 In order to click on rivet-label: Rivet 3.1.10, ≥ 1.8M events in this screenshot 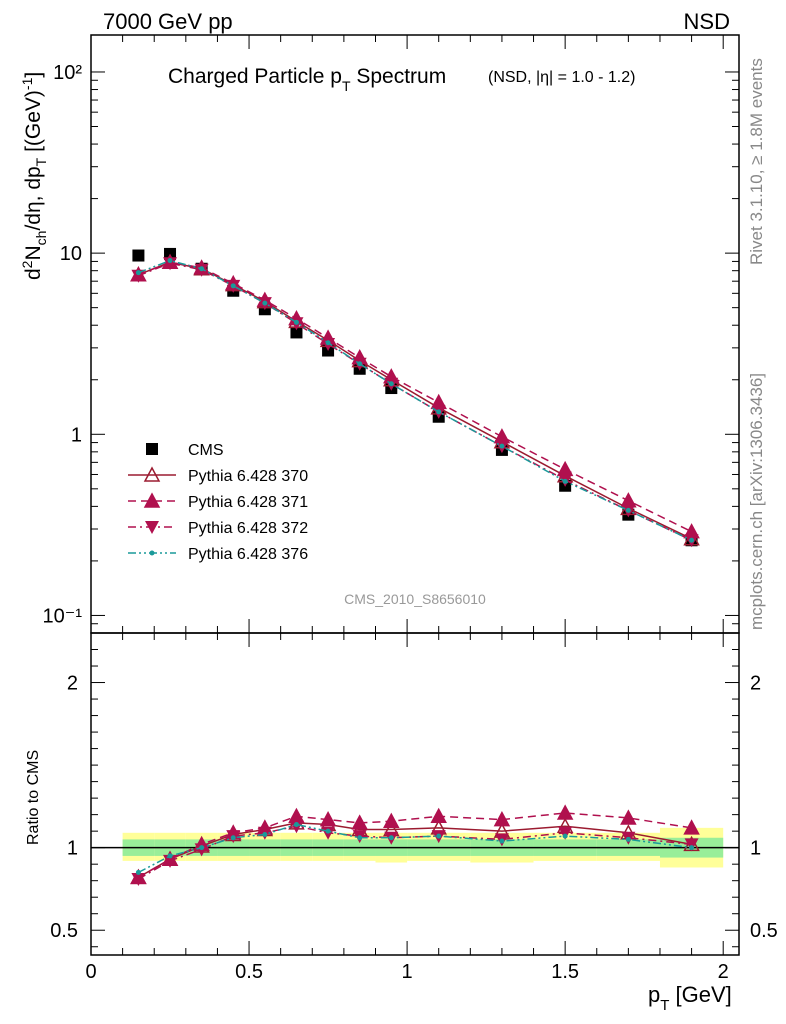, I will do `click(756, 161)`.